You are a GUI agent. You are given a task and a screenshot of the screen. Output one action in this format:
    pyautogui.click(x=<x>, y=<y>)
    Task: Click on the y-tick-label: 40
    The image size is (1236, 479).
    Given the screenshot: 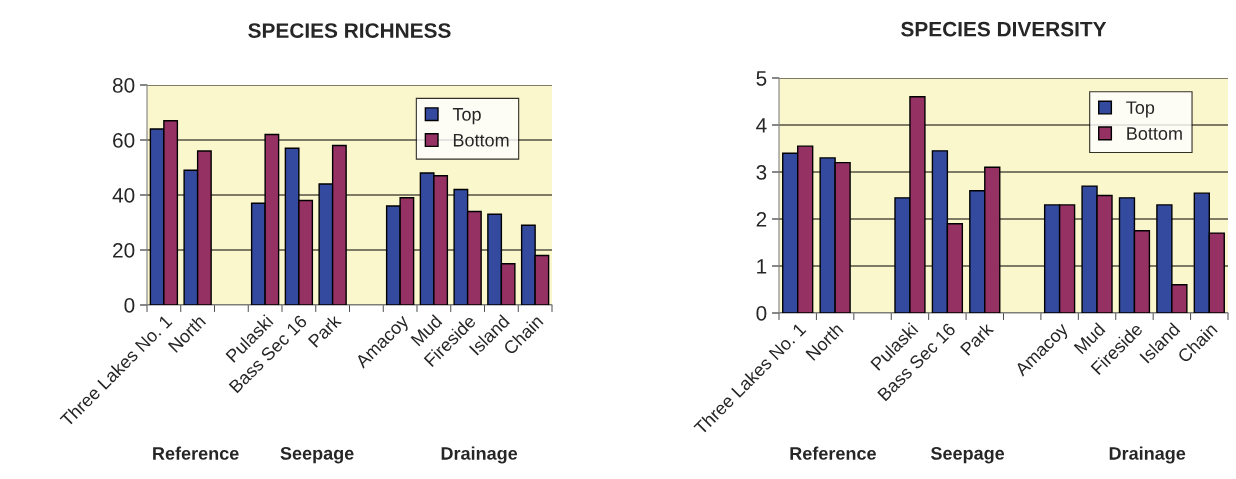 What is the action you would take?
    pyautogui.click(x=123, y=195)
    